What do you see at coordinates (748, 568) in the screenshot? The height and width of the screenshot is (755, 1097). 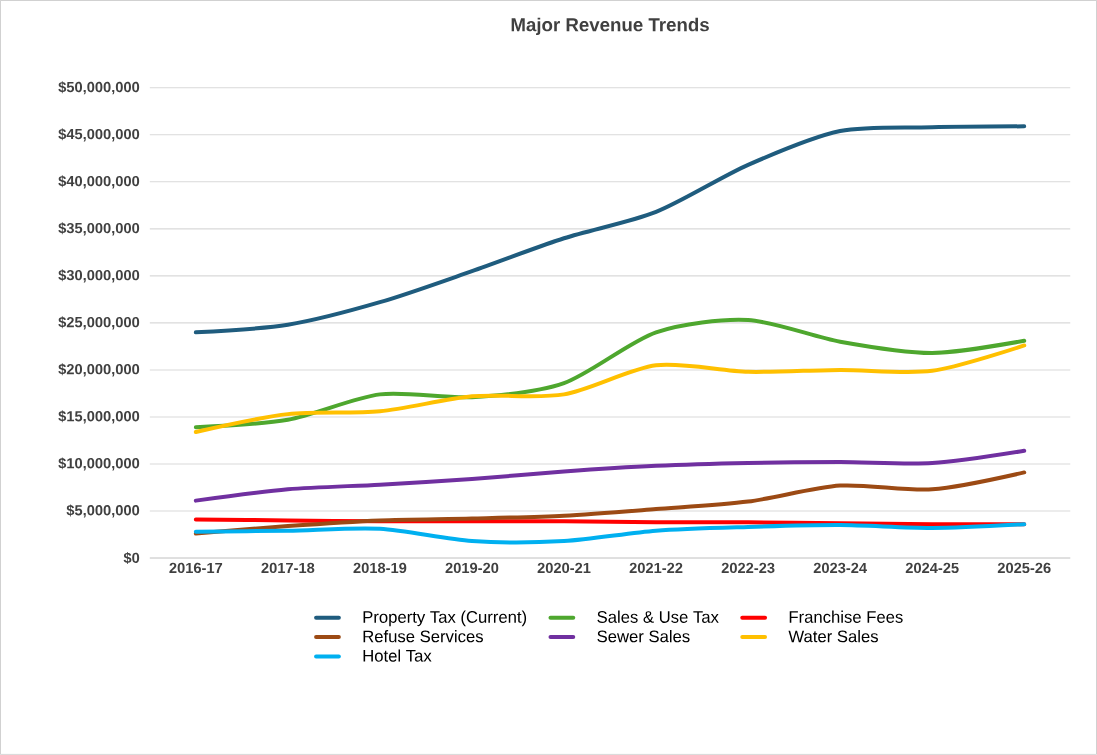 I see `x-tick-label: 2022-23` at bounding box center [748, 568].